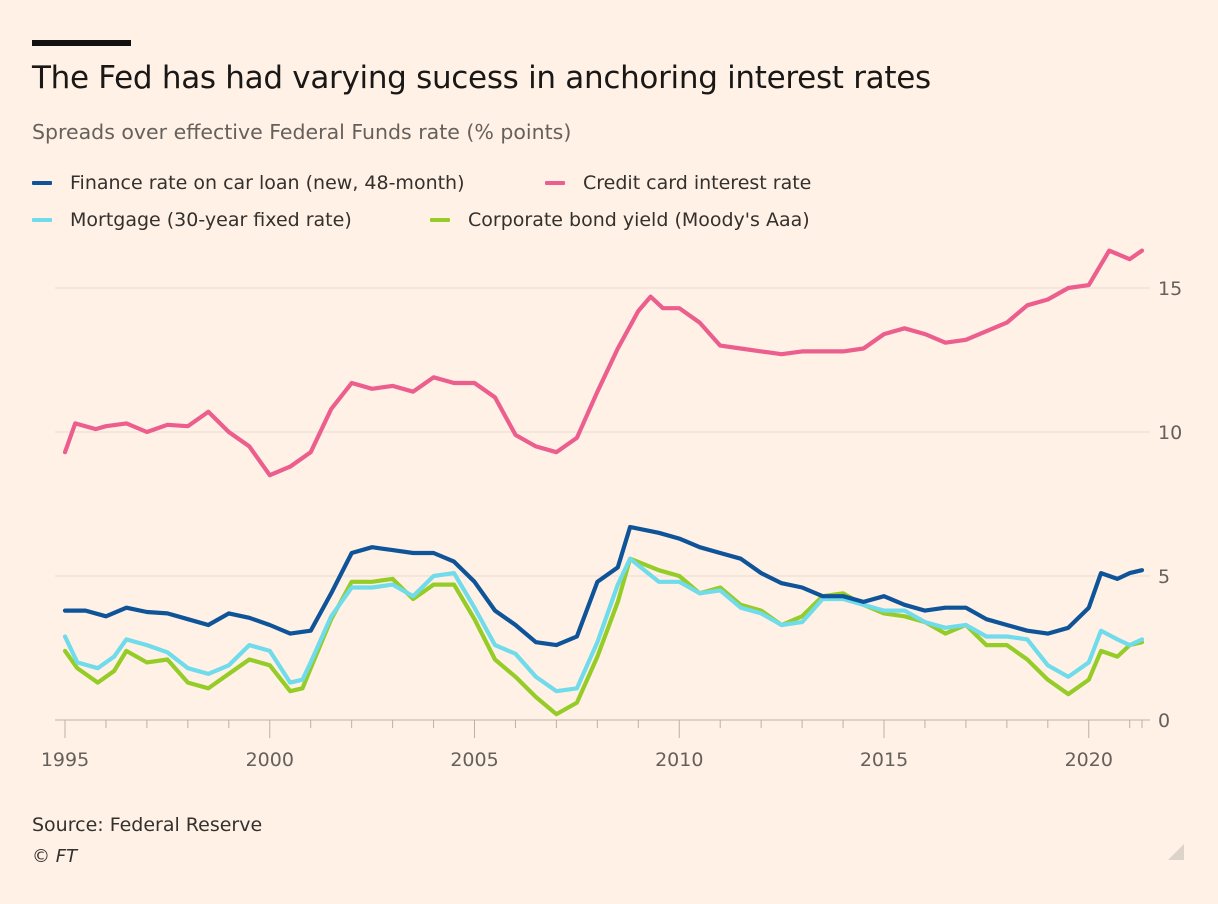  What do you see at coordinates (81, 43) in the screenshot?
I see `header-accent-bar` at bounding box center [81, 43].